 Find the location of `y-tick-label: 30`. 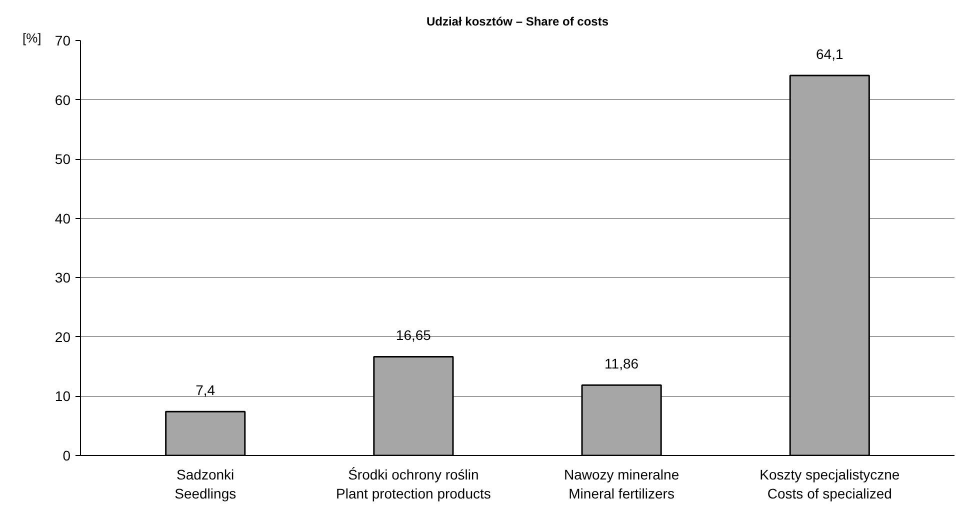

y-tick-label: 30 is located at coordinates (62, 278).